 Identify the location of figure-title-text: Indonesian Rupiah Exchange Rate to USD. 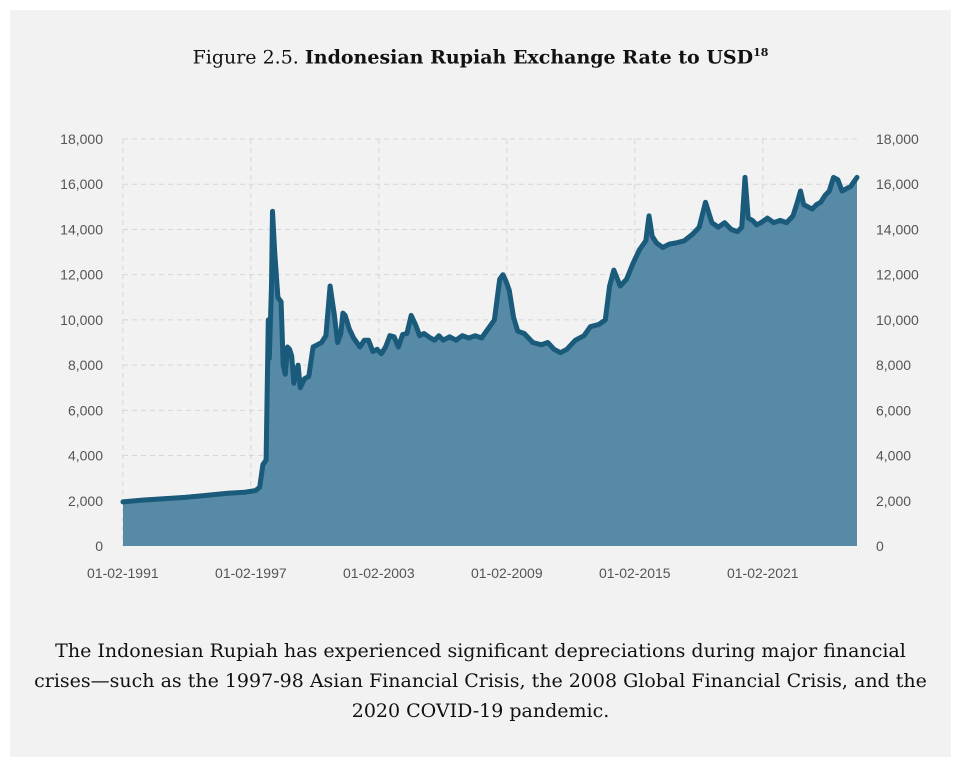
(529, 57).